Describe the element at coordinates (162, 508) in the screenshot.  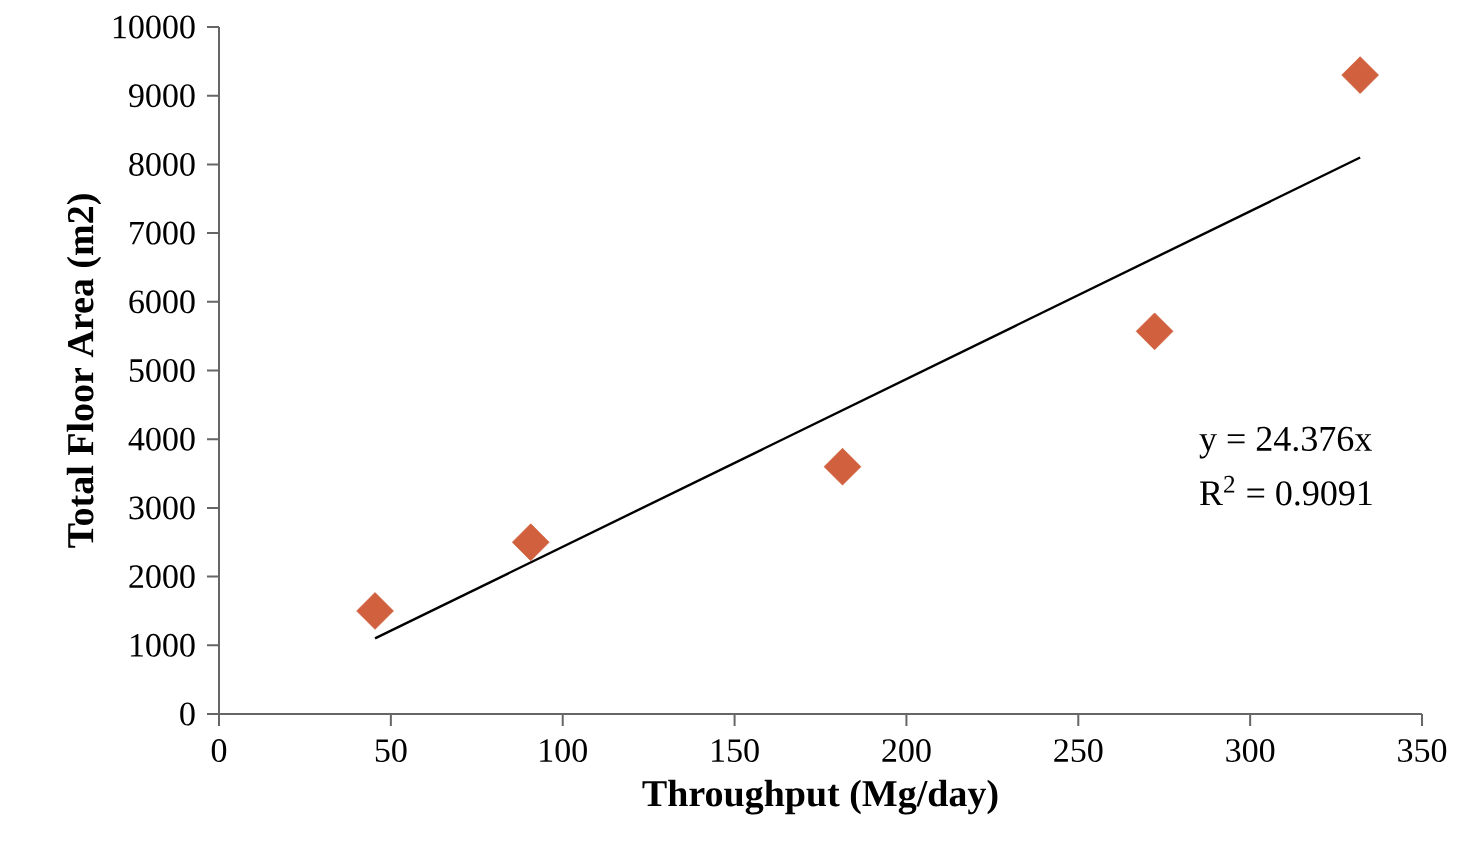
I see `y-tick-label: 3000` at that location.